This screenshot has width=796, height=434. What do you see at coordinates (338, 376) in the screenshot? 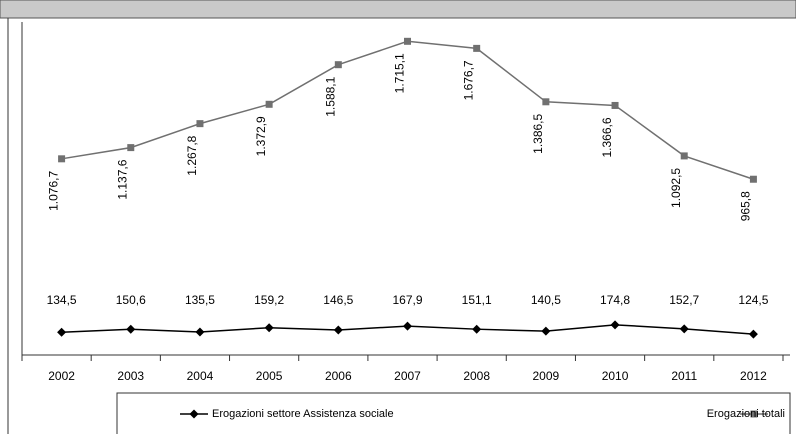
I see `x-tick-label: 2006` at bounding box center [338, 376].